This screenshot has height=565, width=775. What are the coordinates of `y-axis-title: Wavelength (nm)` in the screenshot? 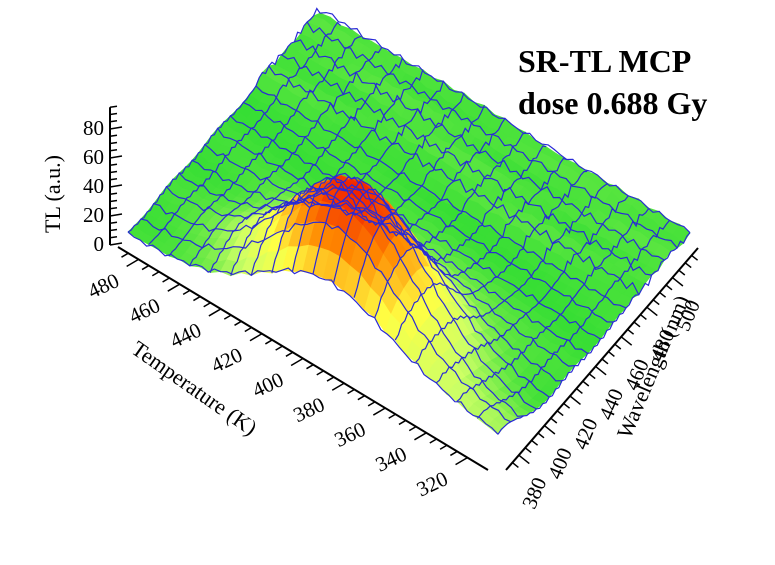 It's located at (653, 367).